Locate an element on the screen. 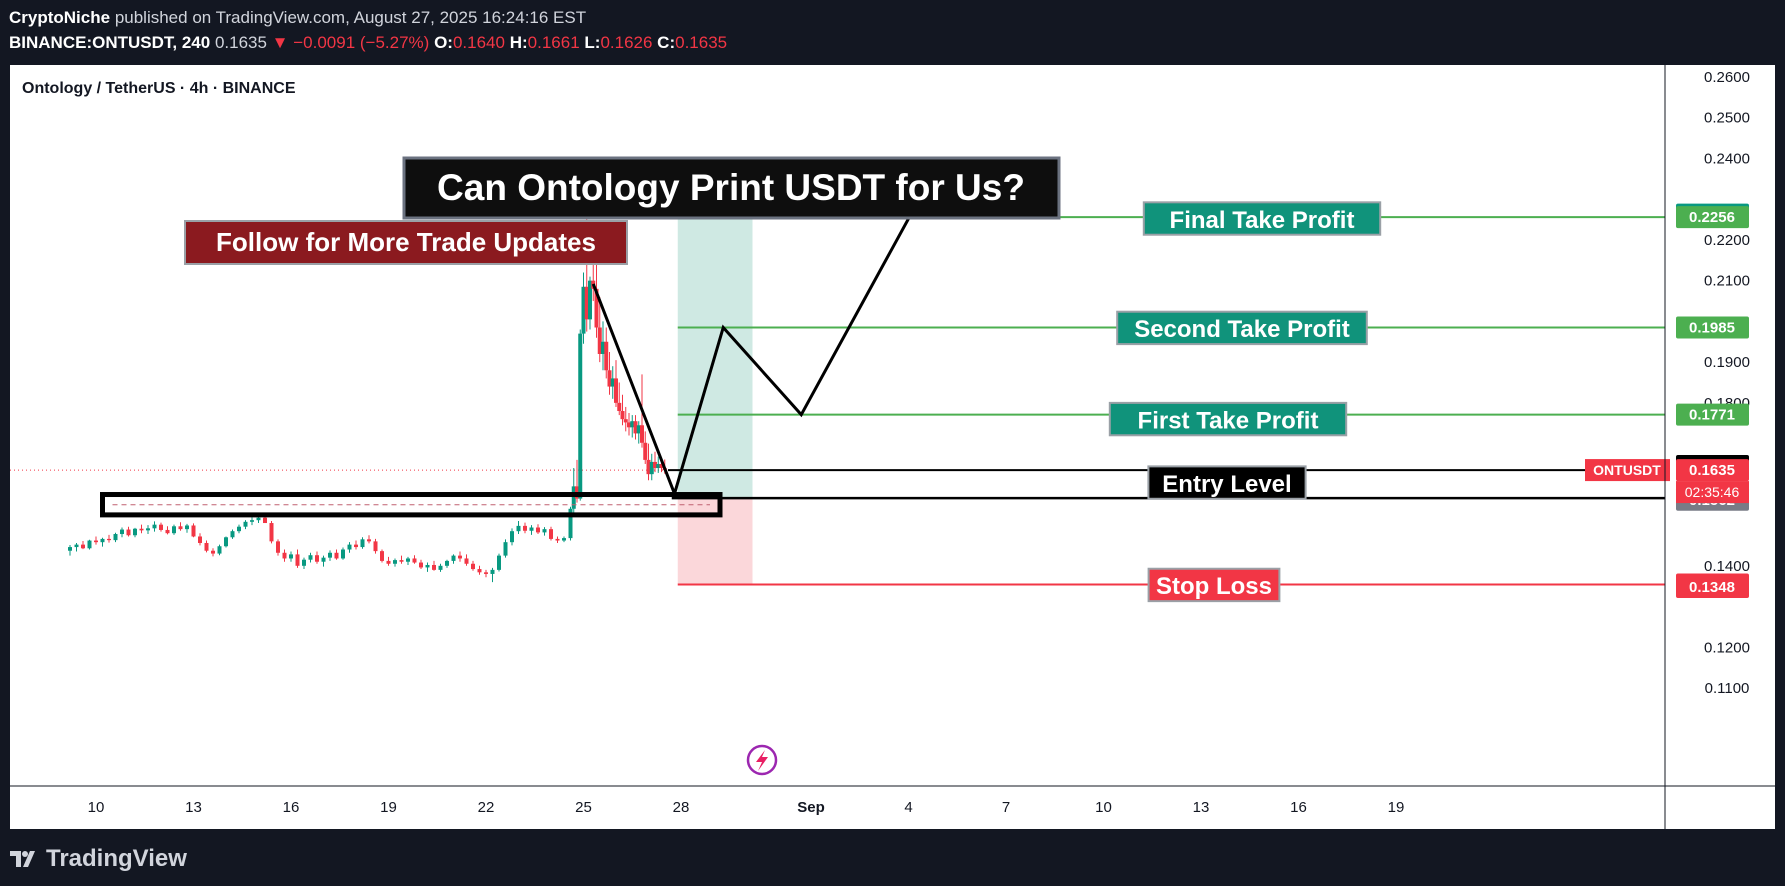 The height and width of the screenshot is (886, 1785). price-tag: 0.1771 is located at coordinates (1712, 414).